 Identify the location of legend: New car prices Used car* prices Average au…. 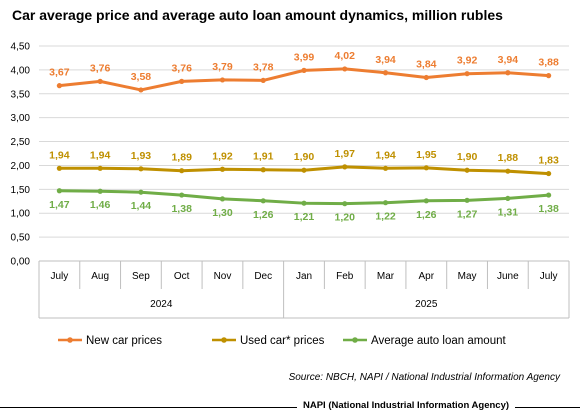
(282, 341).